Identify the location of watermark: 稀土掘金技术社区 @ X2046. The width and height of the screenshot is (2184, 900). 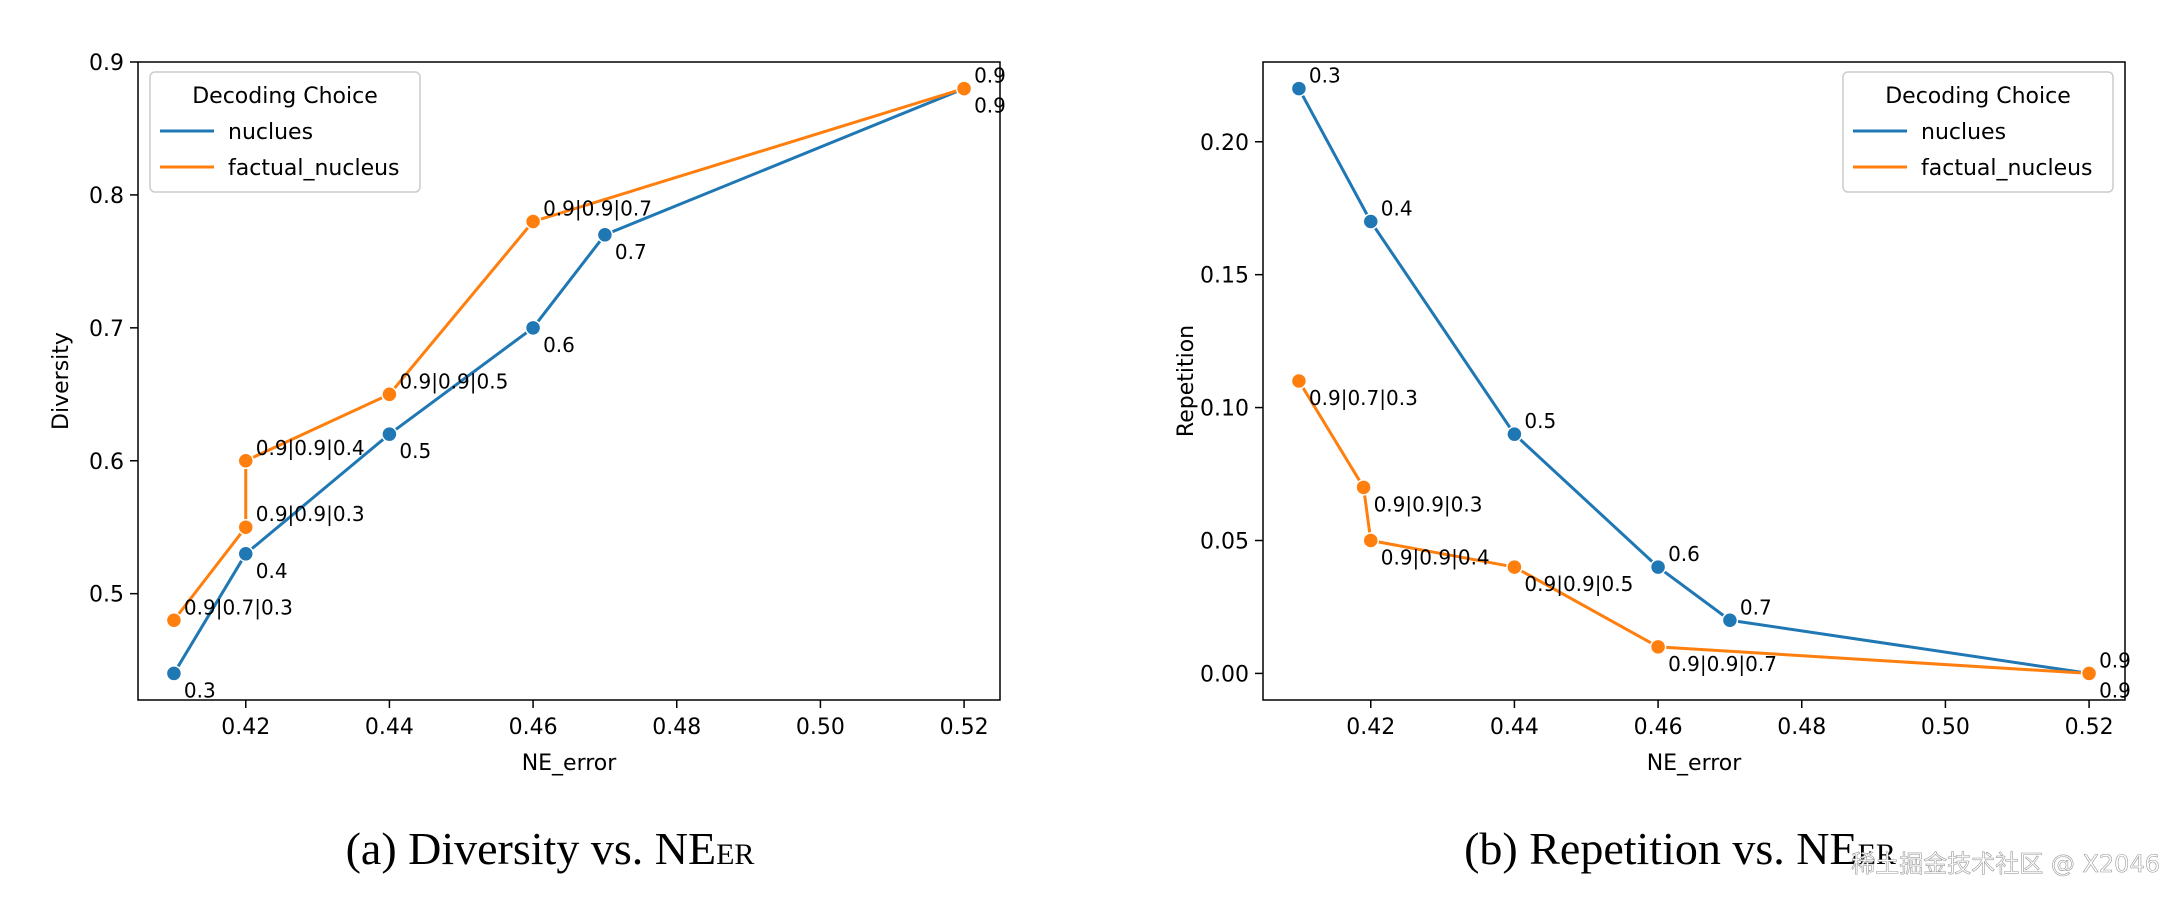
(2005, 864).